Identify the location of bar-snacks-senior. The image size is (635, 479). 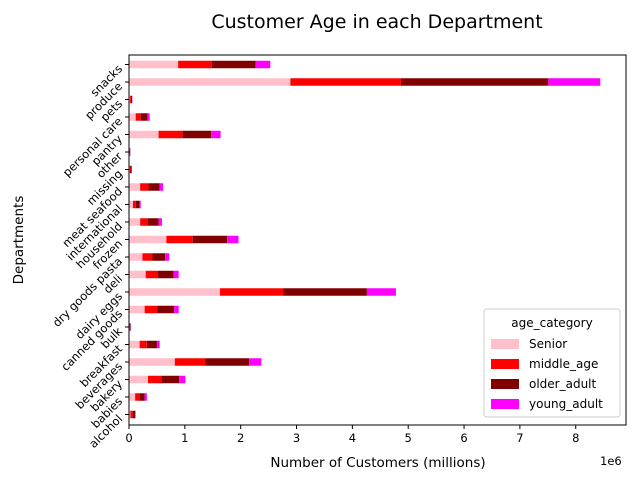
(154, 64).